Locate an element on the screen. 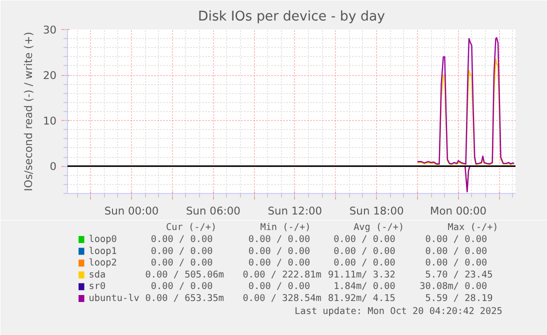  text: 0.00 / 505.06m is located at coordinates (184, 274).